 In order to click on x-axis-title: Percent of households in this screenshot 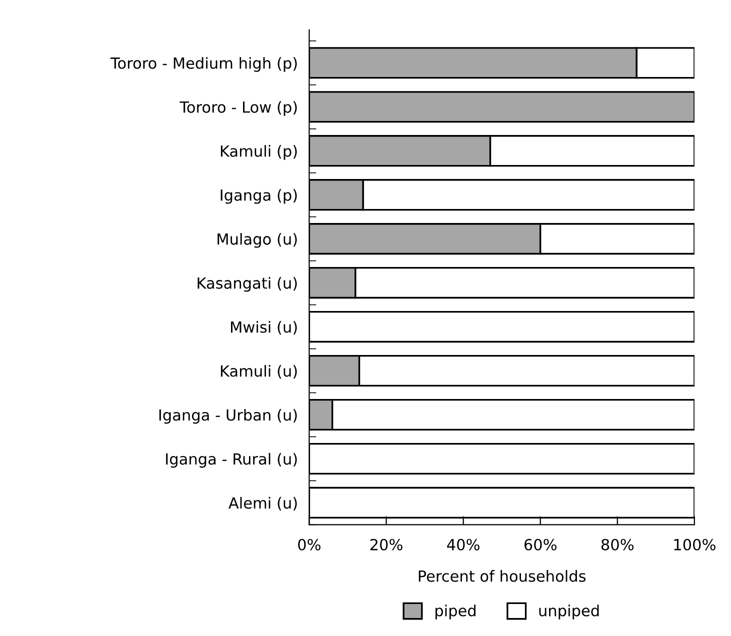, I will do `click(502, 576)`.